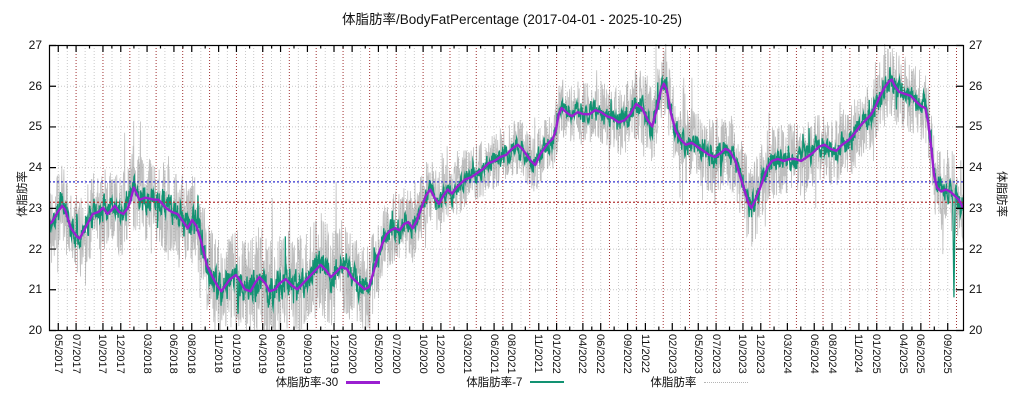  I want to click on y-tick-label-left: 24, so click(35, 167).